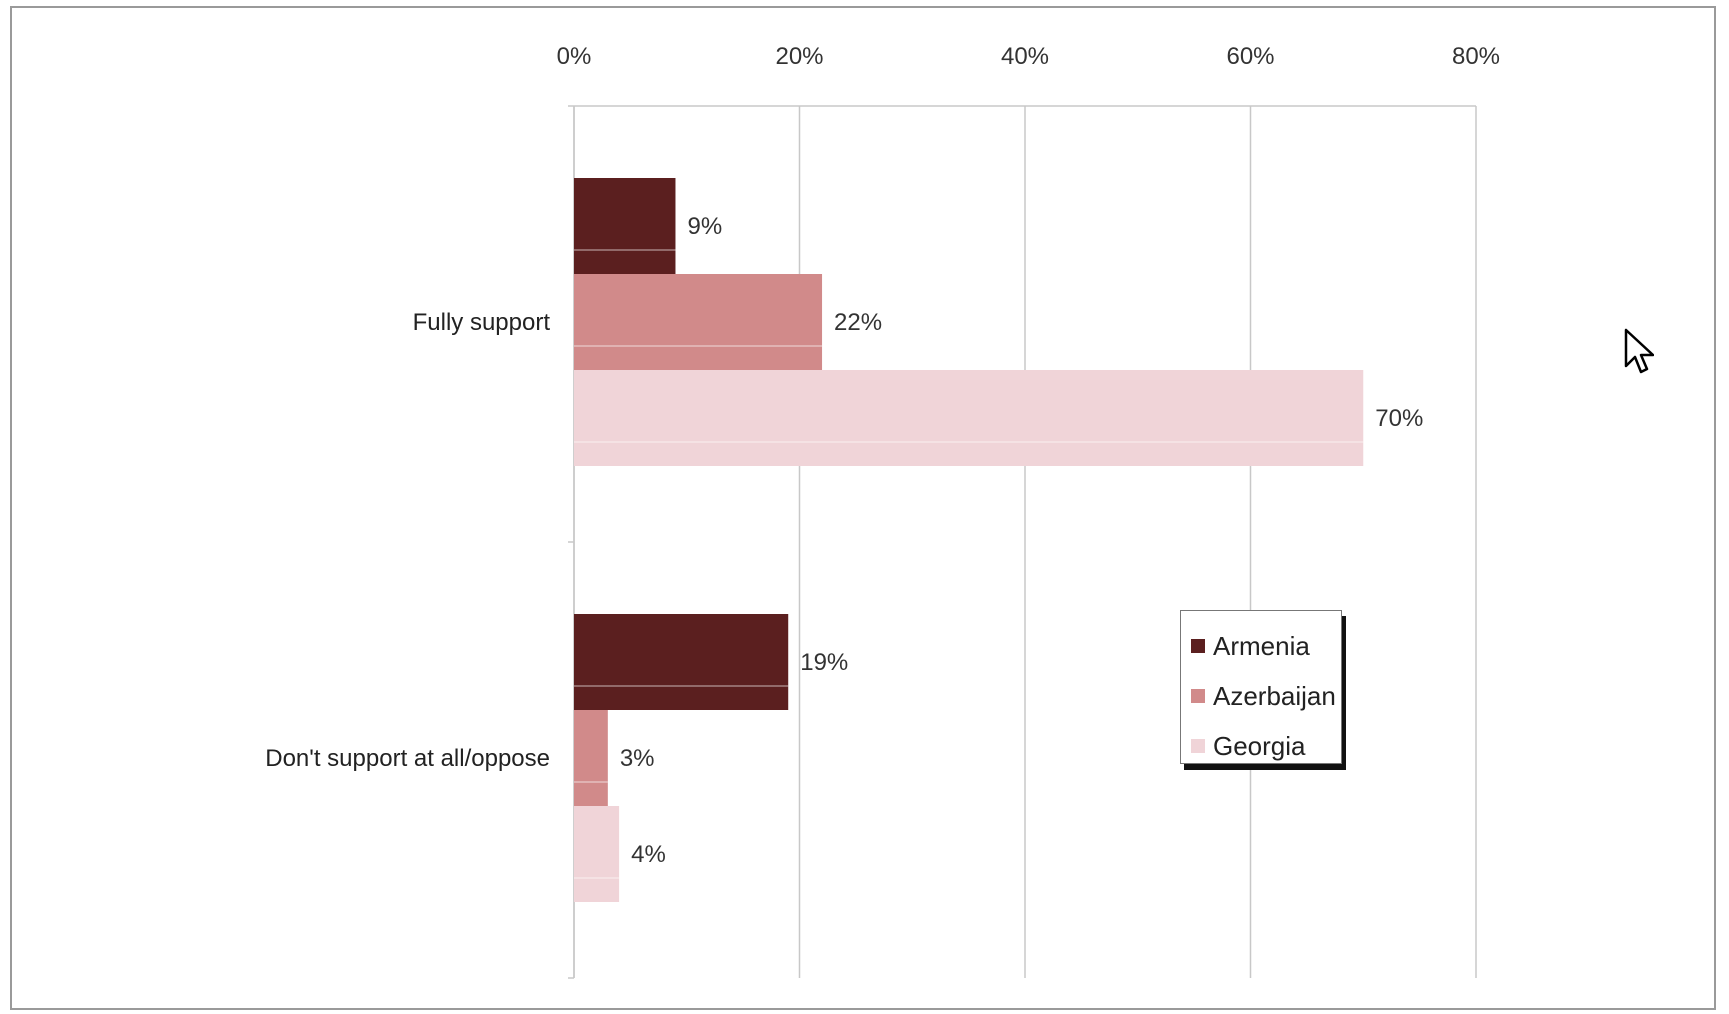 This screenshot has height=1014, width=1729. I want to click on legend-item-georgia: Georgia, so click(1263, 746).